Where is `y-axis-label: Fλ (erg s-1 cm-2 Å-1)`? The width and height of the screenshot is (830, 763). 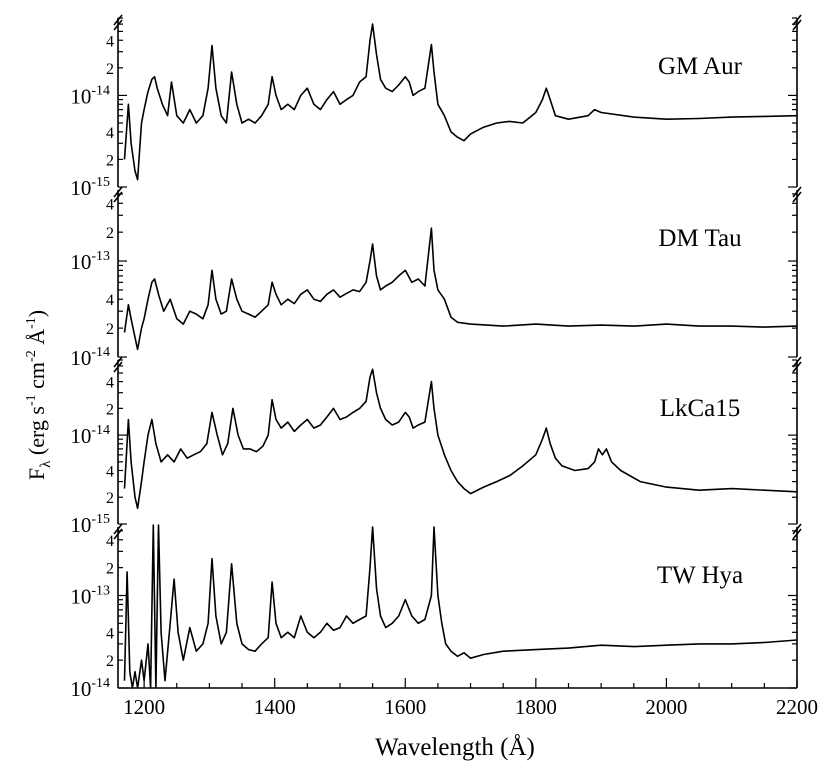
y-axis-label: Fλ (erg s-1 cm-2 Å-1) is located at coordinates (39, 395).